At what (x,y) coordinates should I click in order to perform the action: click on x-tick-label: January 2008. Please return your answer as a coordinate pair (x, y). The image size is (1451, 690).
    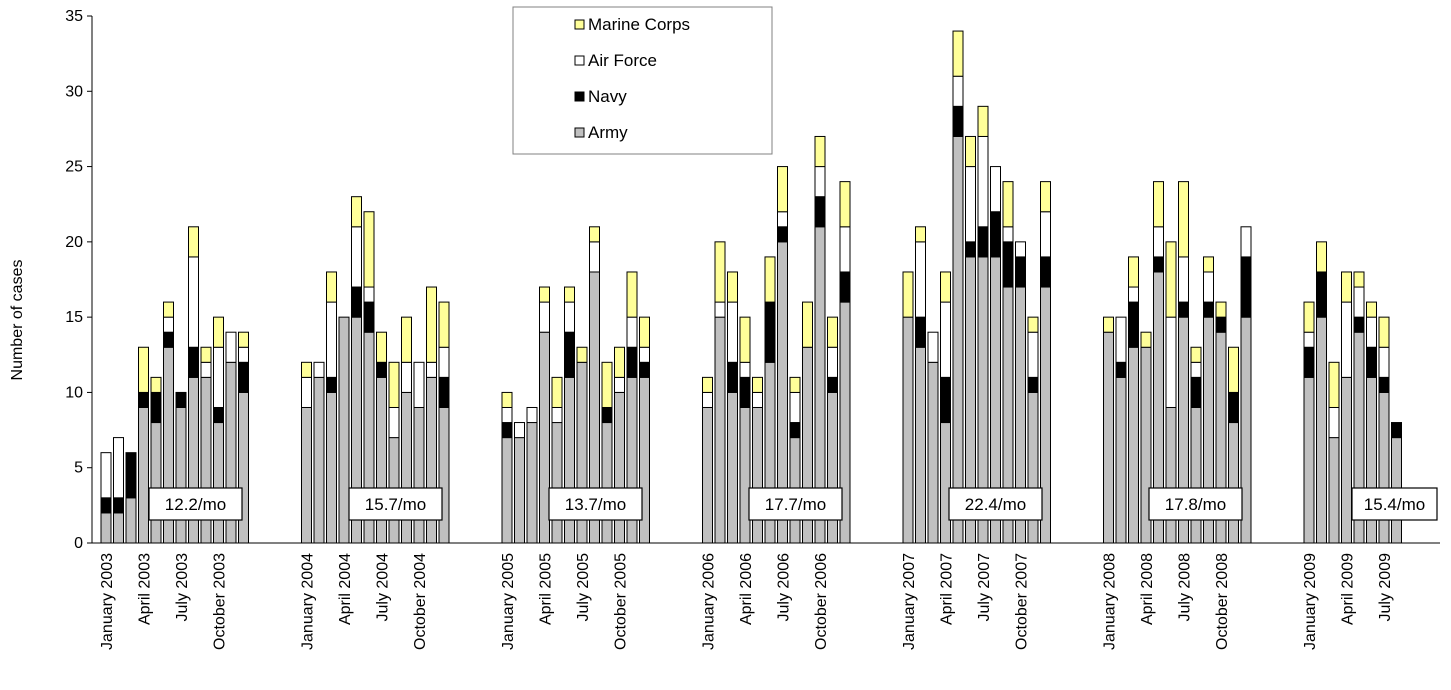
    Looking at the image, I should click on (1110, 601).